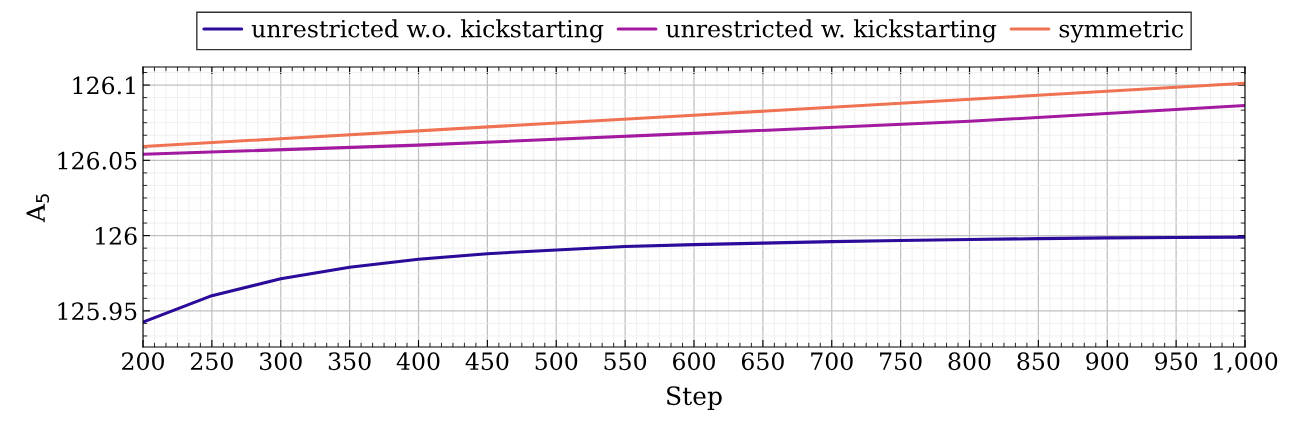 The image size is (1301, 434). Describe the element at coordinates (418, 361) in the screenshot. I see `x-tick-label: 400` at that location.